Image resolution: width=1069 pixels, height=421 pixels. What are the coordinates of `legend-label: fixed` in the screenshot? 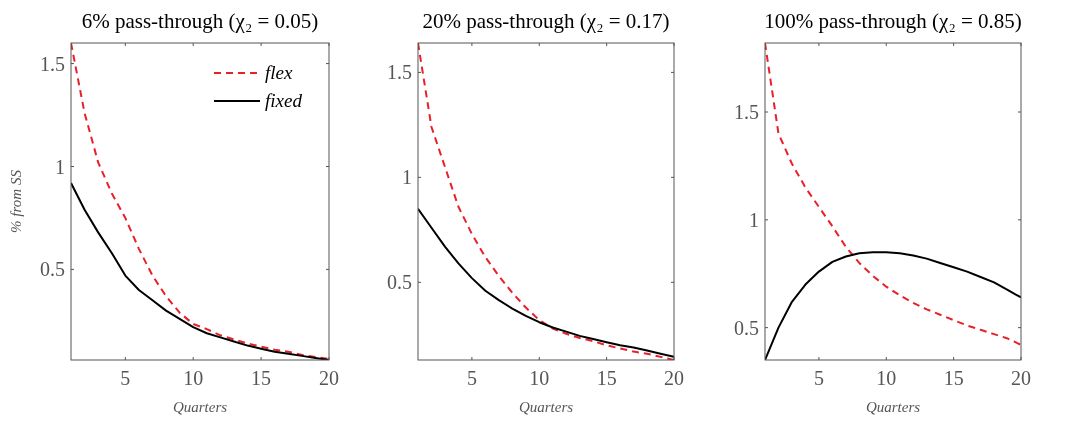 It's located at (284, 100).